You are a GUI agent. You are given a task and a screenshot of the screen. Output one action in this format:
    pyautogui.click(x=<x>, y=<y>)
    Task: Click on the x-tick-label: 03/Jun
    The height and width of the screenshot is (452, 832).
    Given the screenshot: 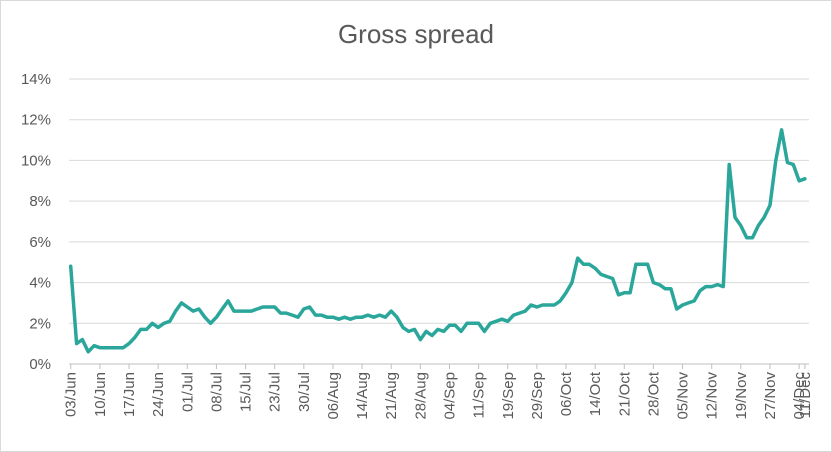 What is the action you would take?
    pyautogui.click(x=71, y=394)
    